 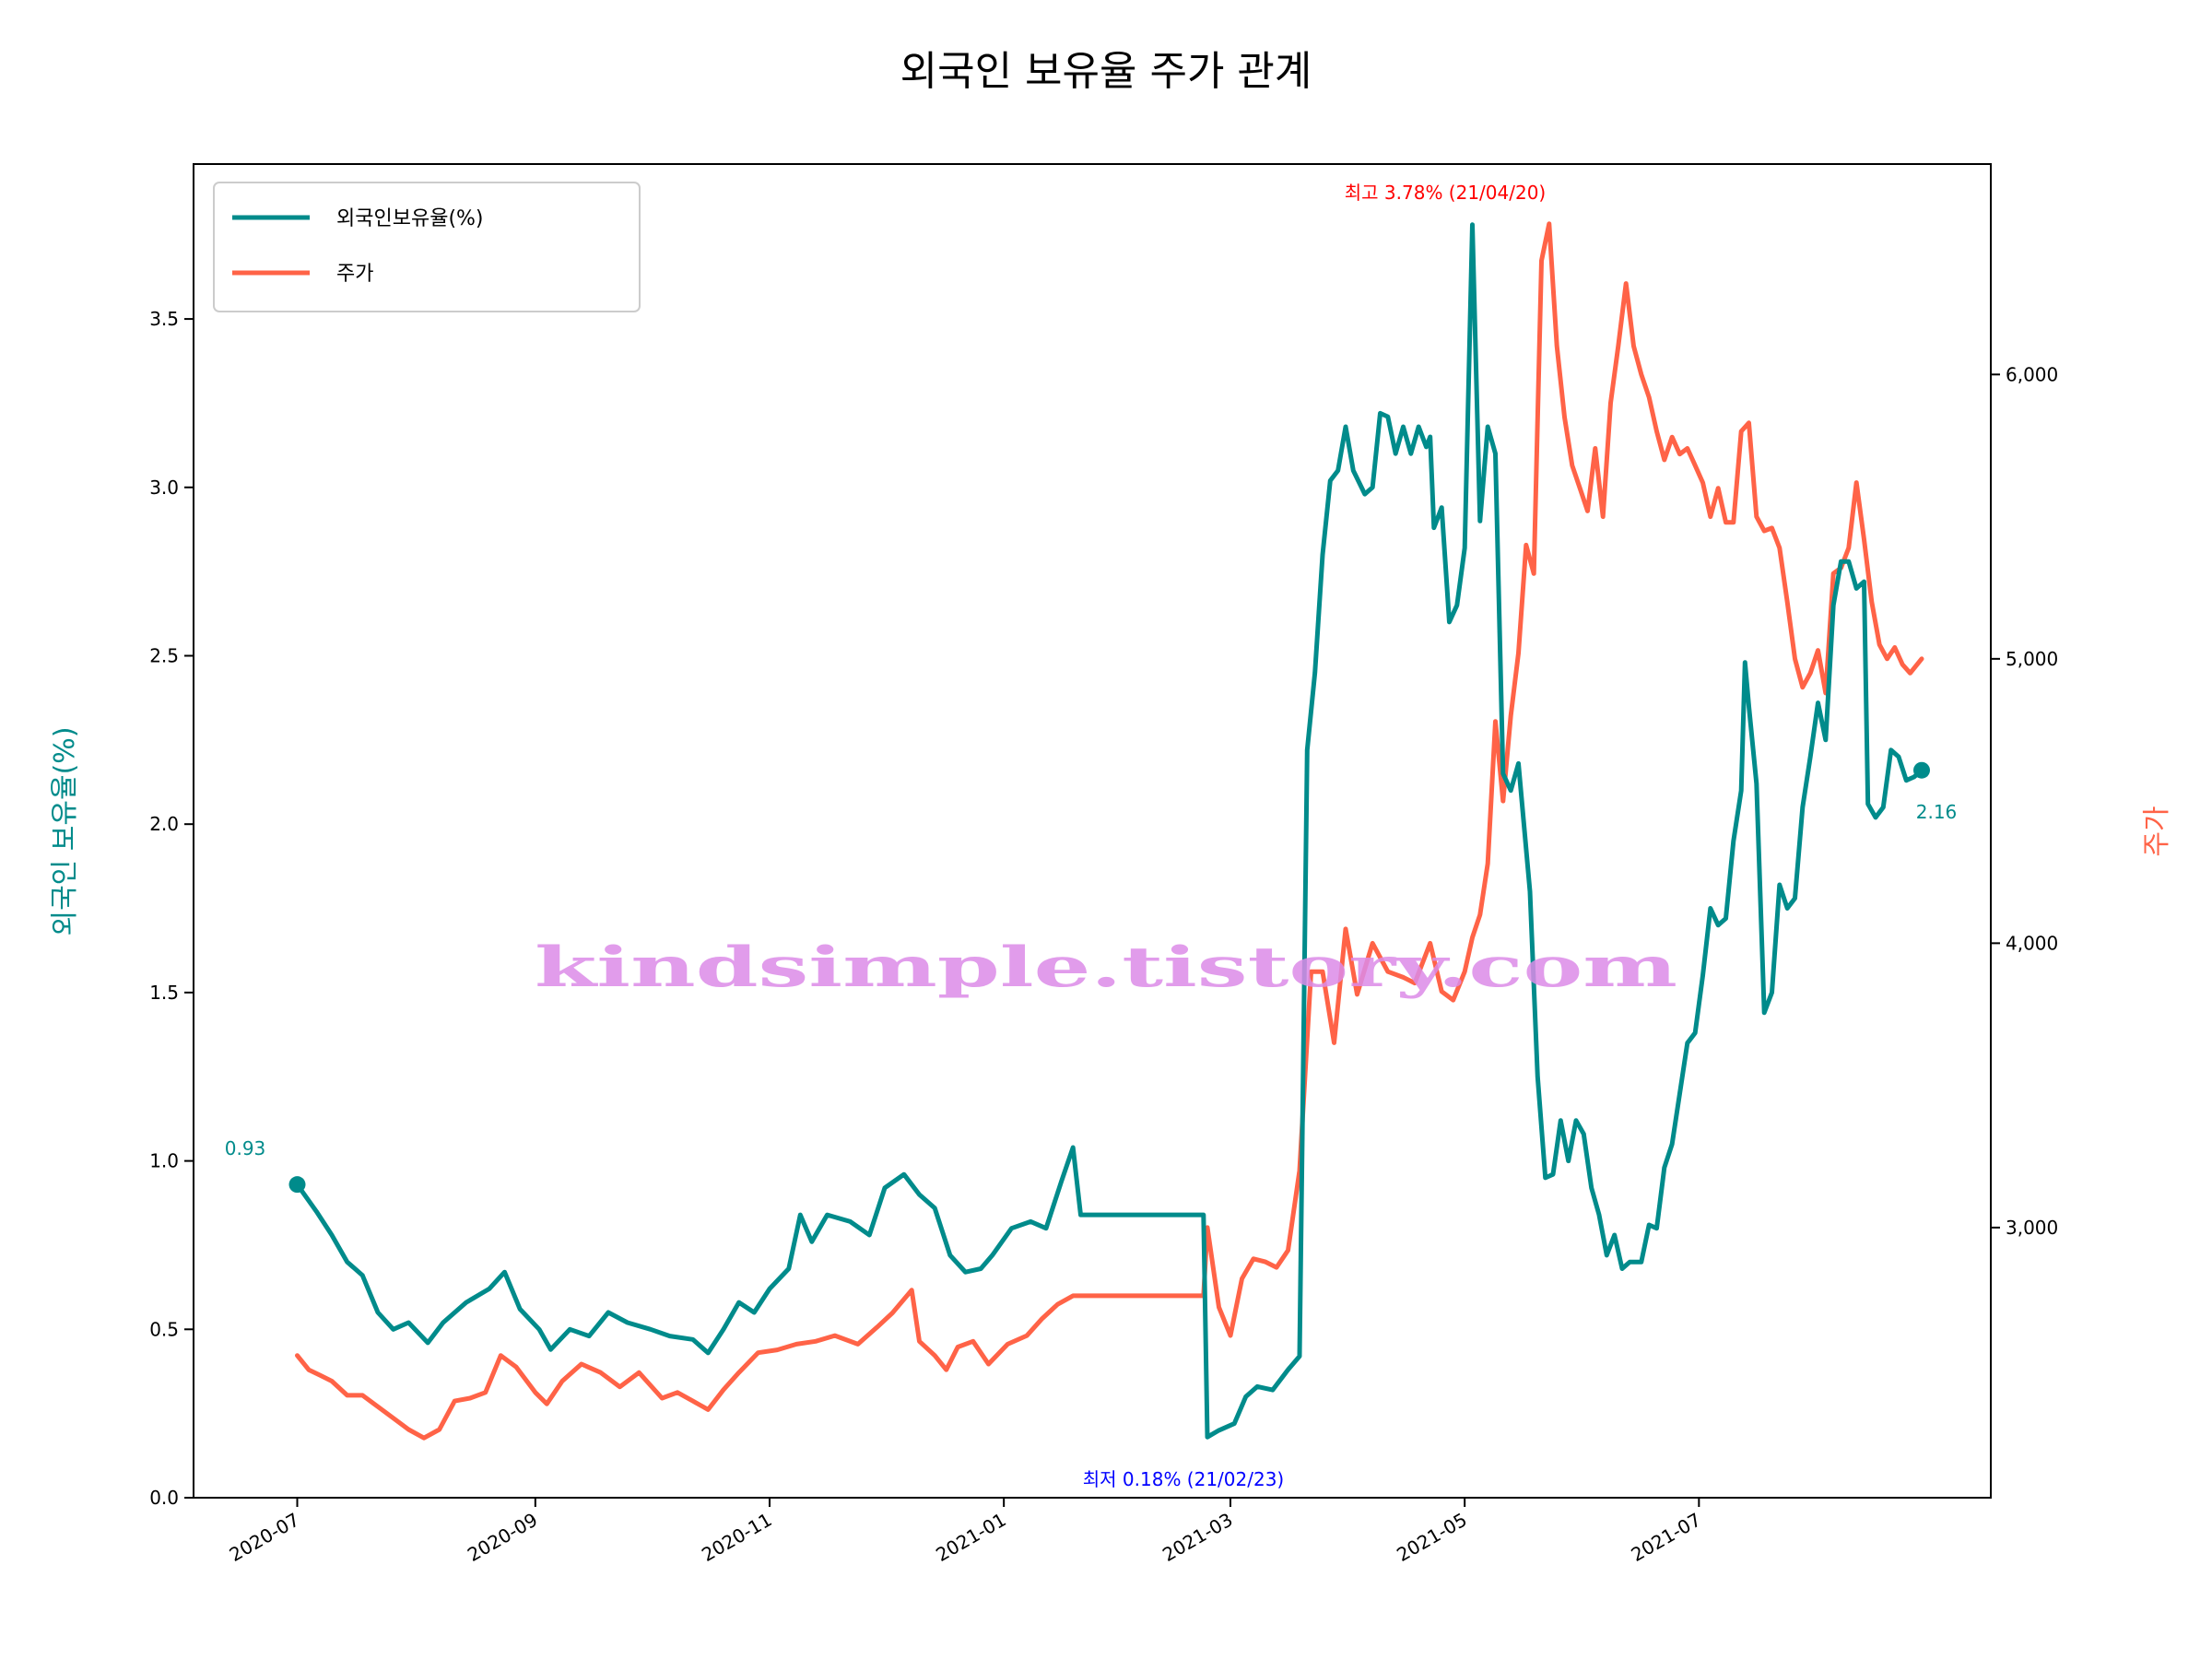 What do you see at coordinates (502, 1538) in the screenshot?
I see `x-tick-label: 2020-09` at bounding box center [502, 1538].